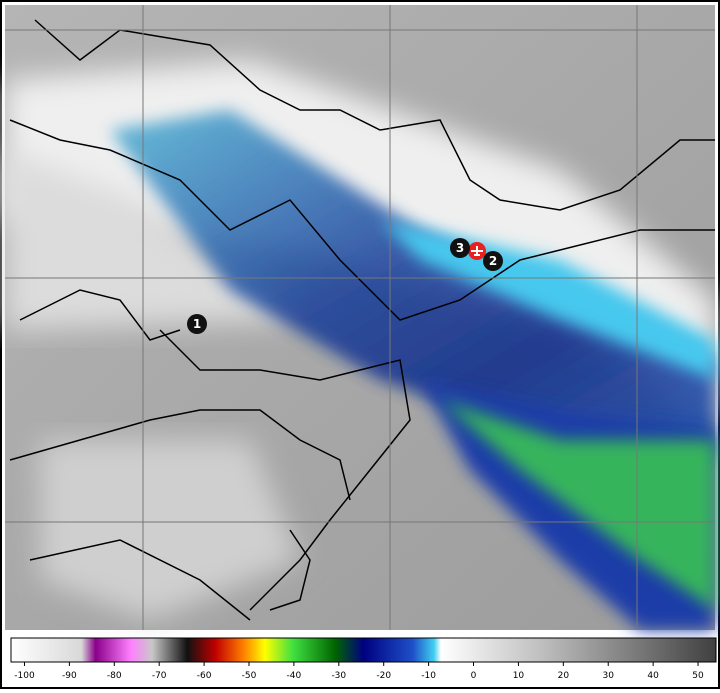 This screenshot has width=720, height=693. Describe the element at coordinates (698, 676) in the screenshot. I see `colorbar-label: 50` at that location.